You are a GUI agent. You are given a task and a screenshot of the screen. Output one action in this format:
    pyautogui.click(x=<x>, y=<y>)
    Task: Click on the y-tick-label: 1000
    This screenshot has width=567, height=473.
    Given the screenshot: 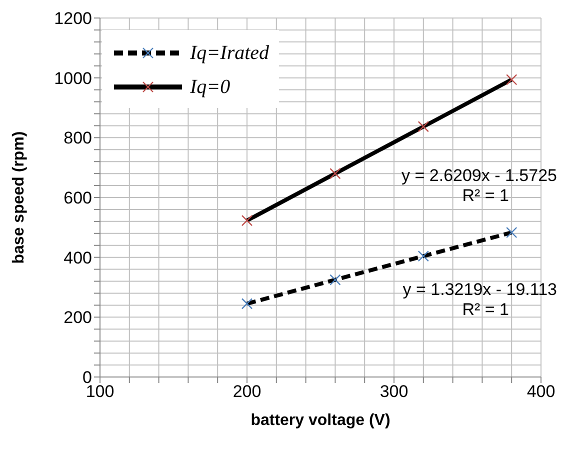 What is the action you would take?
    pyautogui.click(x=73, y=78)
    